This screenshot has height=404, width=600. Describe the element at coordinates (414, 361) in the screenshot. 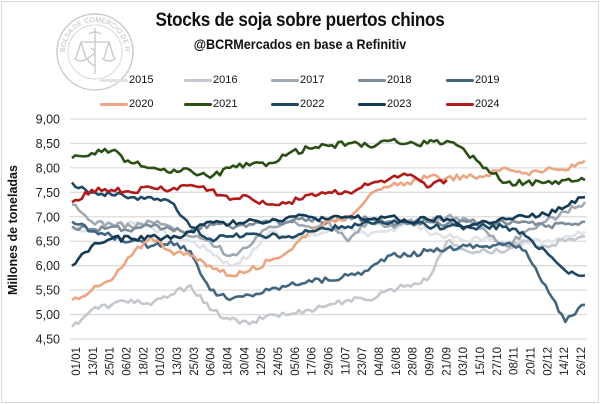

I see `x-tick-label: 28/08` at that location.